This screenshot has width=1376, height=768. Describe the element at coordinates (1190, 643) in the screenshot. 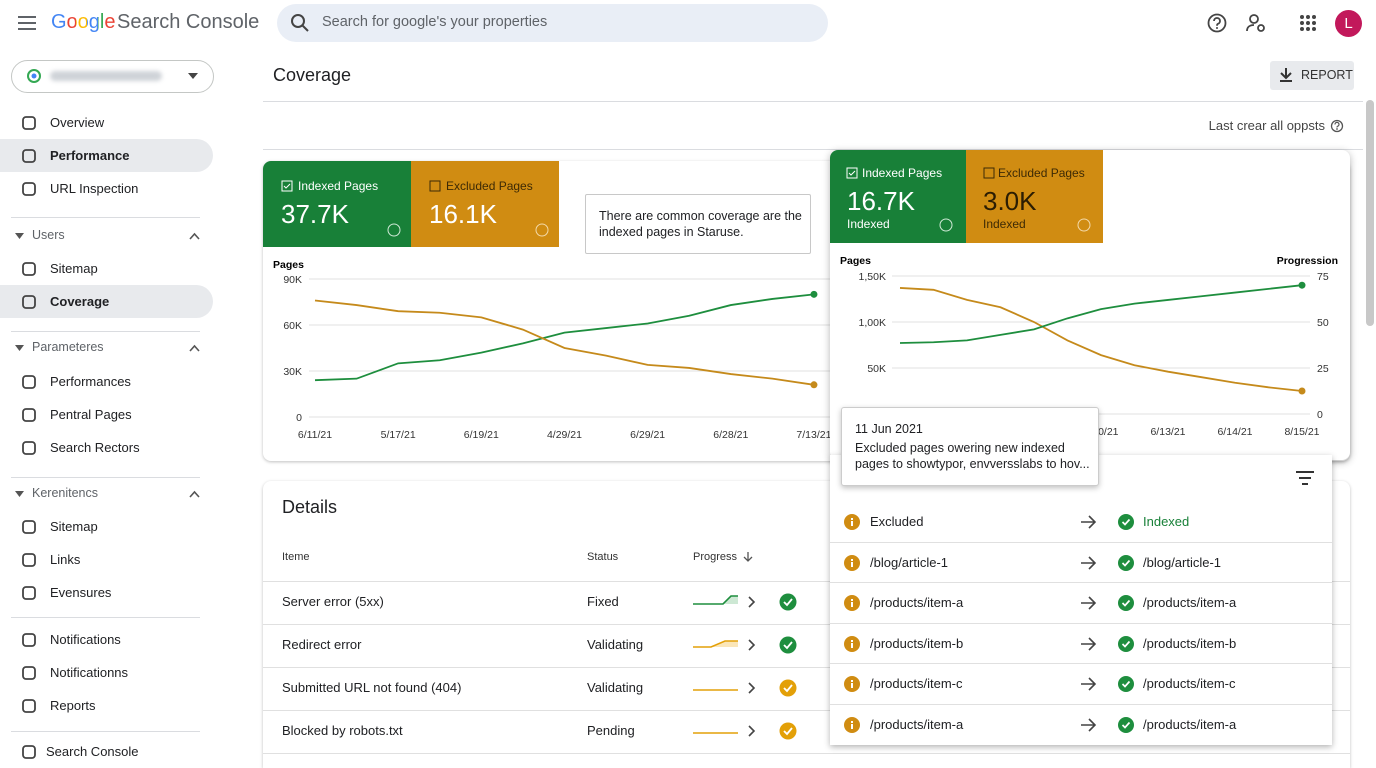

I see `list-to: /products/item-b` at that location.